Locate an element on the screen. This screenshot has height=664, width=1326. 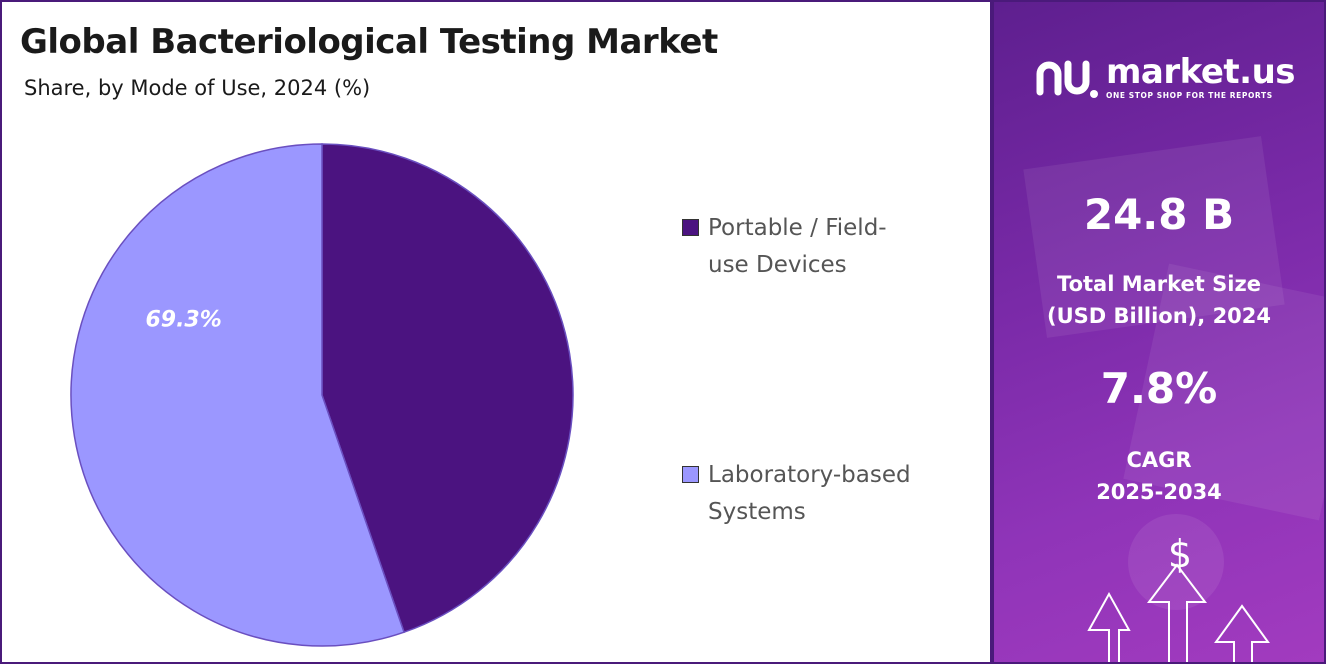
brand-name: market.us is located at coordinates (1201, 71).